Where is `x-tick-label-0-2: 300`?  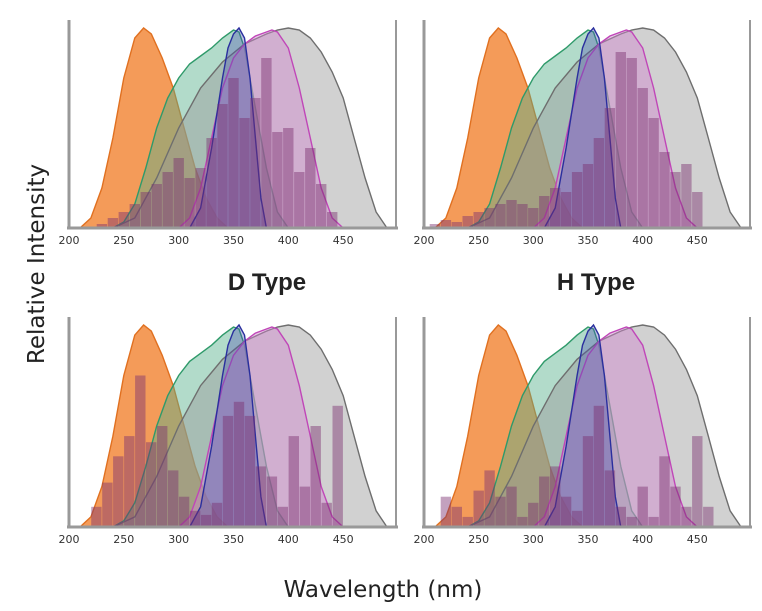 x-tick-label-0-2: 300 is located at coordinates (178, 240).